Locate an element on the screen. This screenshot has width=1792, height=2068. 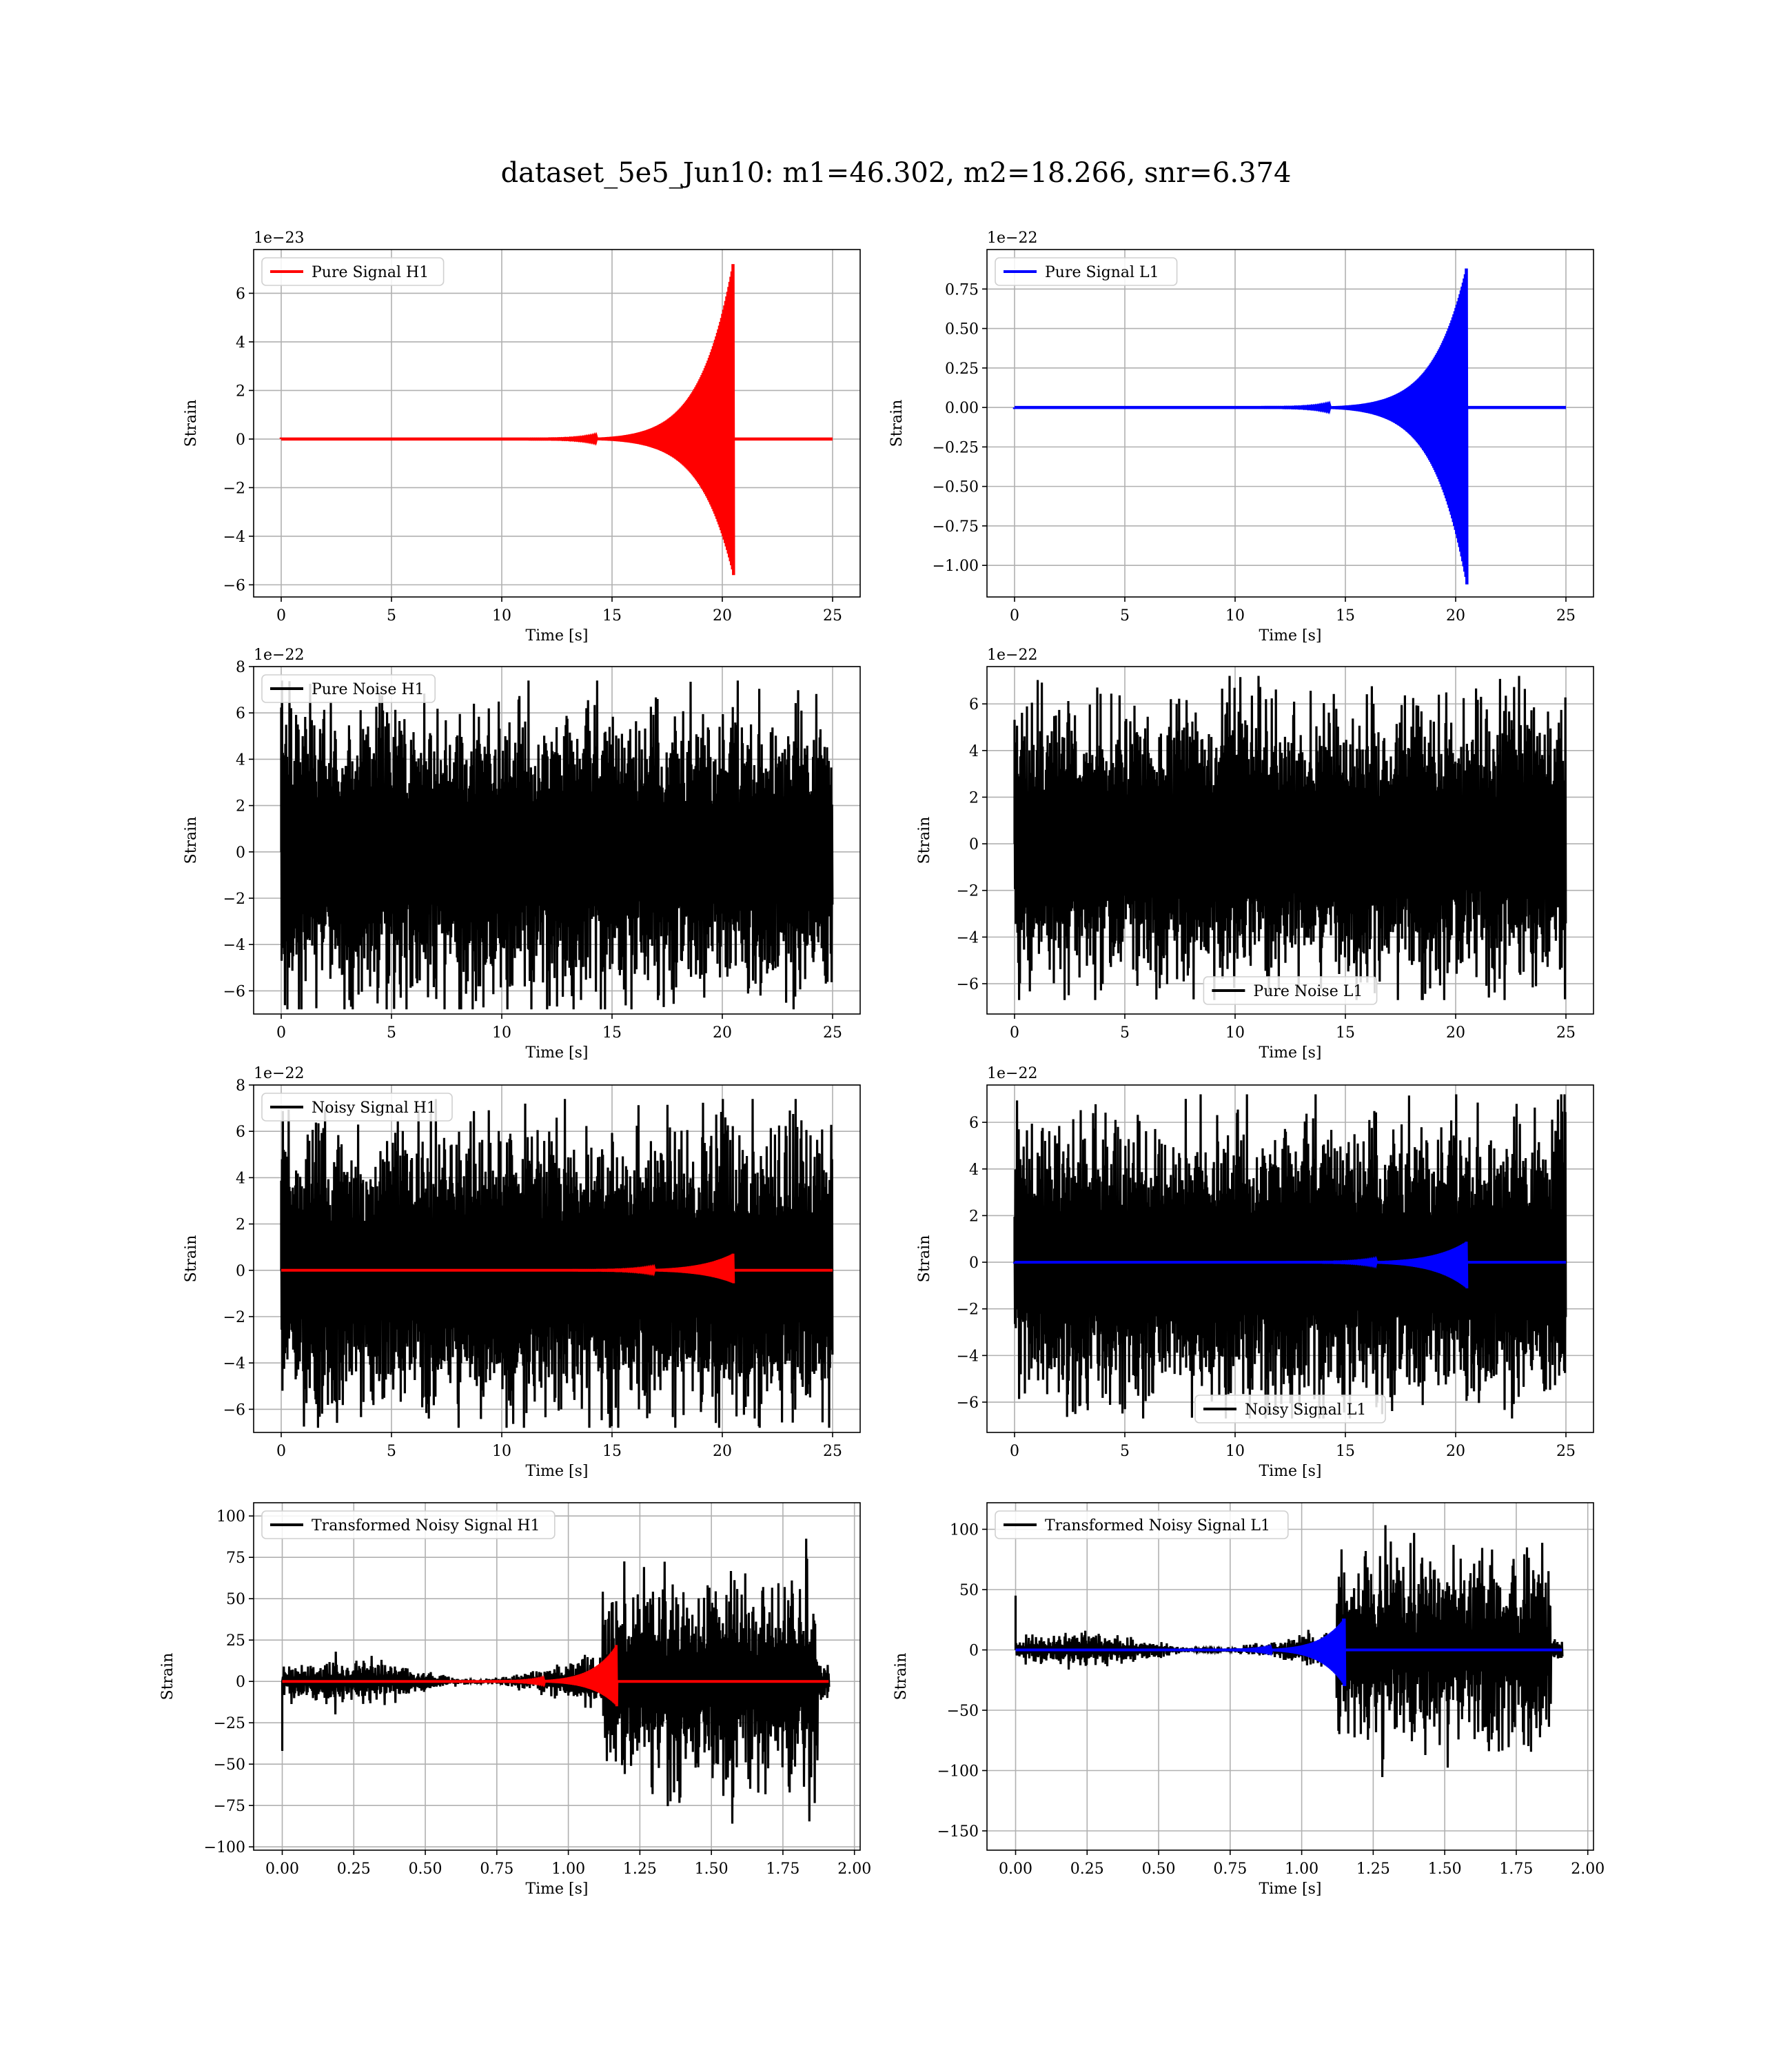
offset-text: 1e−23 is located at coordinates (279, 238).